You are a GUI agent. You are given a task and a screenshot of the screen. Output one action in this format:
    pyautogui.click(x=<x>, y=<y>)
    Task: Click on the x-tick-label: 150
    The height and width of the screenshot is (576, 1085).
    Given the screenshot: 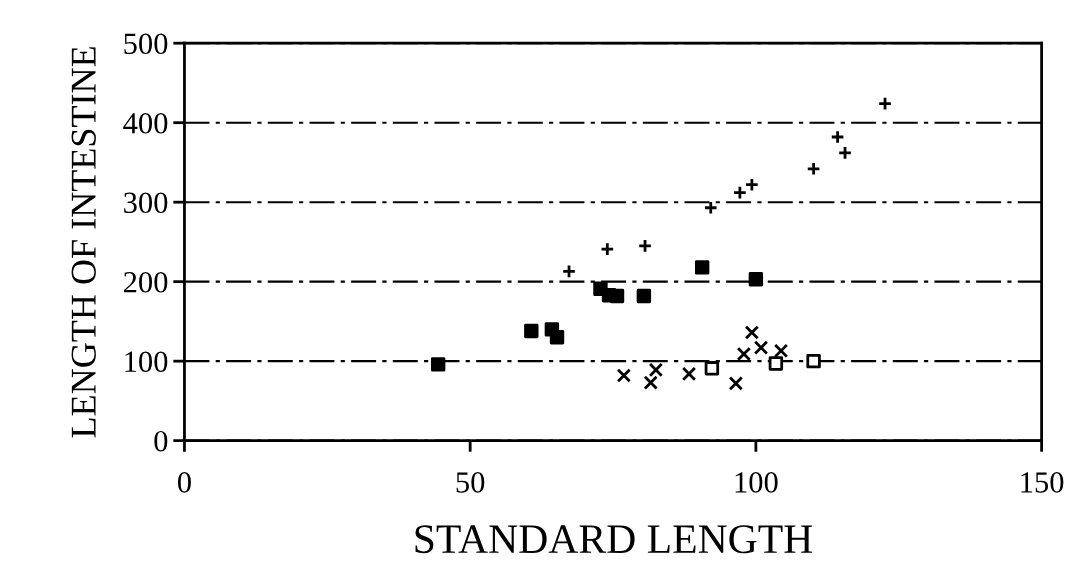 What is the action you would take?
    pyautogui.click(x=1042, y=482)
    